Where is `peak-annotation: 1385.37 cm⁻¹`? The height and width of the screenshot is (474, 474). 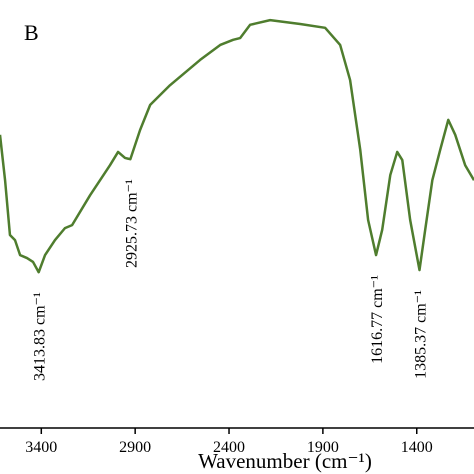 peak-annotation: 1385.37 cm⁻¹ is located at coordinates (420, 334).